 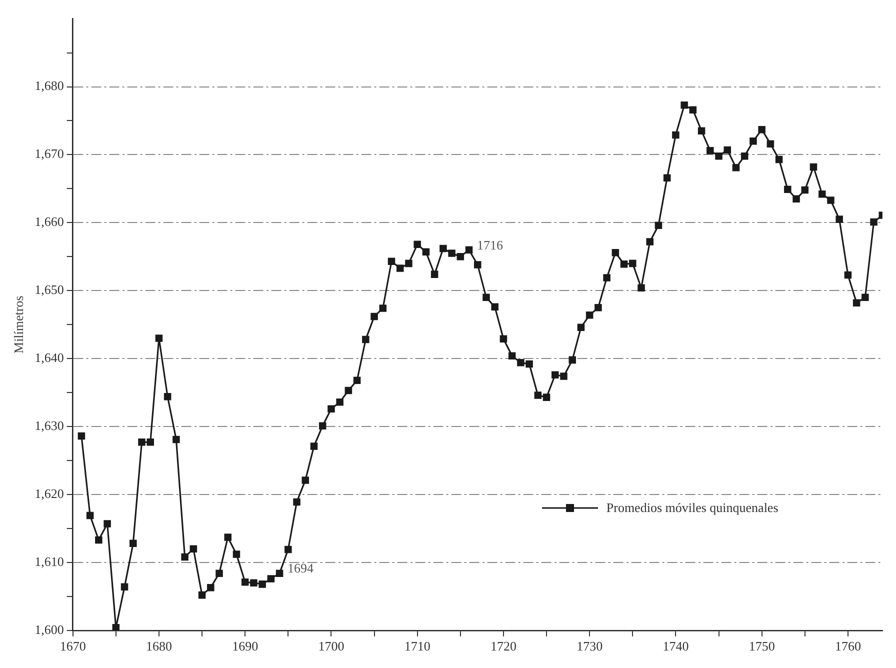 I want to click on y-tick-label: 1,610, so click(x=49, y=561).